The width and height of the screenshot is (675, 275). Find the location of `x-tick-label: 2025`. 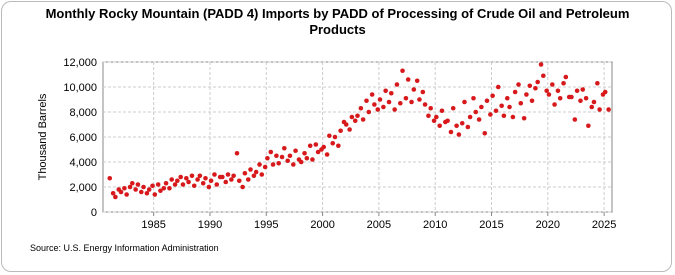

x-tick-label: 2025 is located at coordinates (604, 225).